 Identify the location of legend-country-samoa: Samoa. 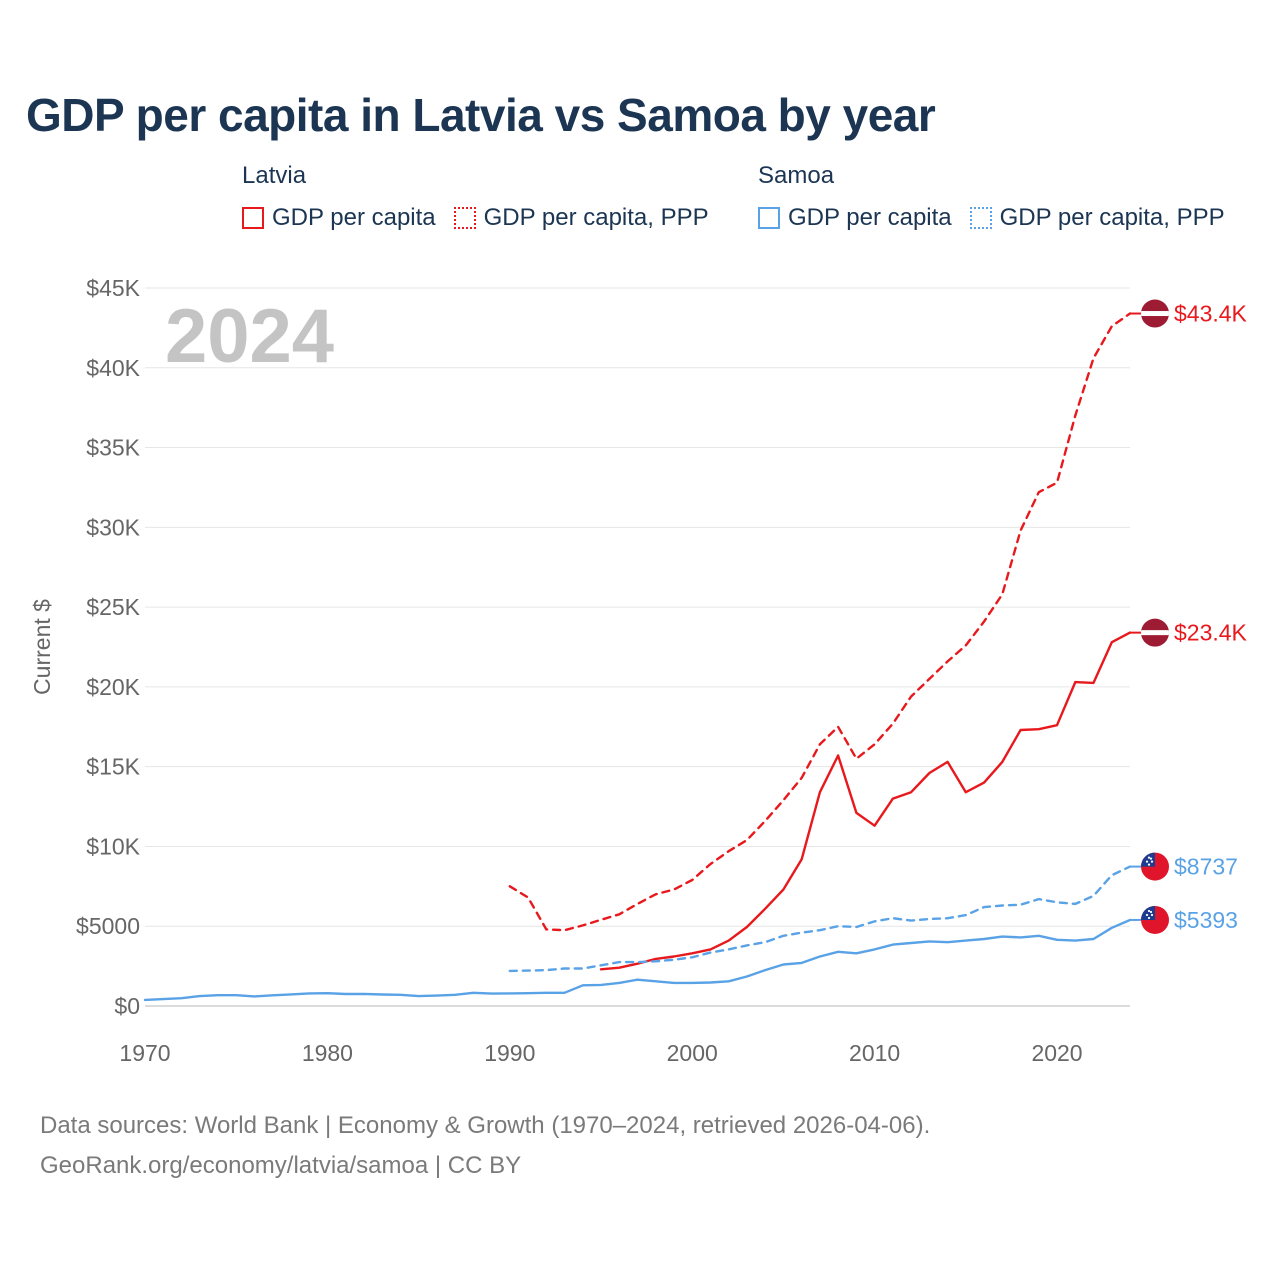
(796, 175).